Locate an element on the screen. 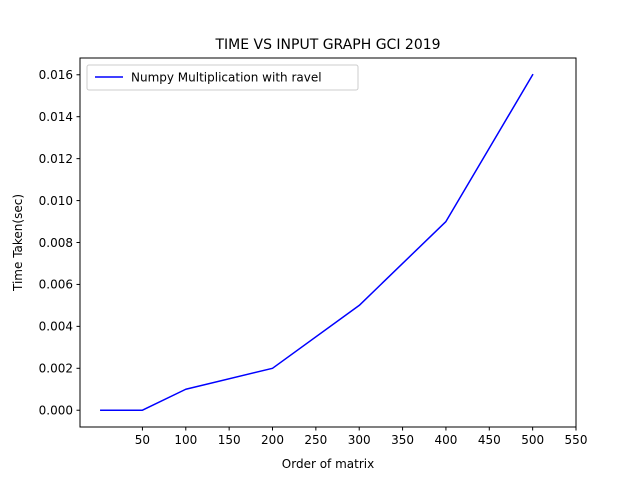 This screenshot has height=484, width=640. x-tick-label: 250 is located at coordinates (315, 440).